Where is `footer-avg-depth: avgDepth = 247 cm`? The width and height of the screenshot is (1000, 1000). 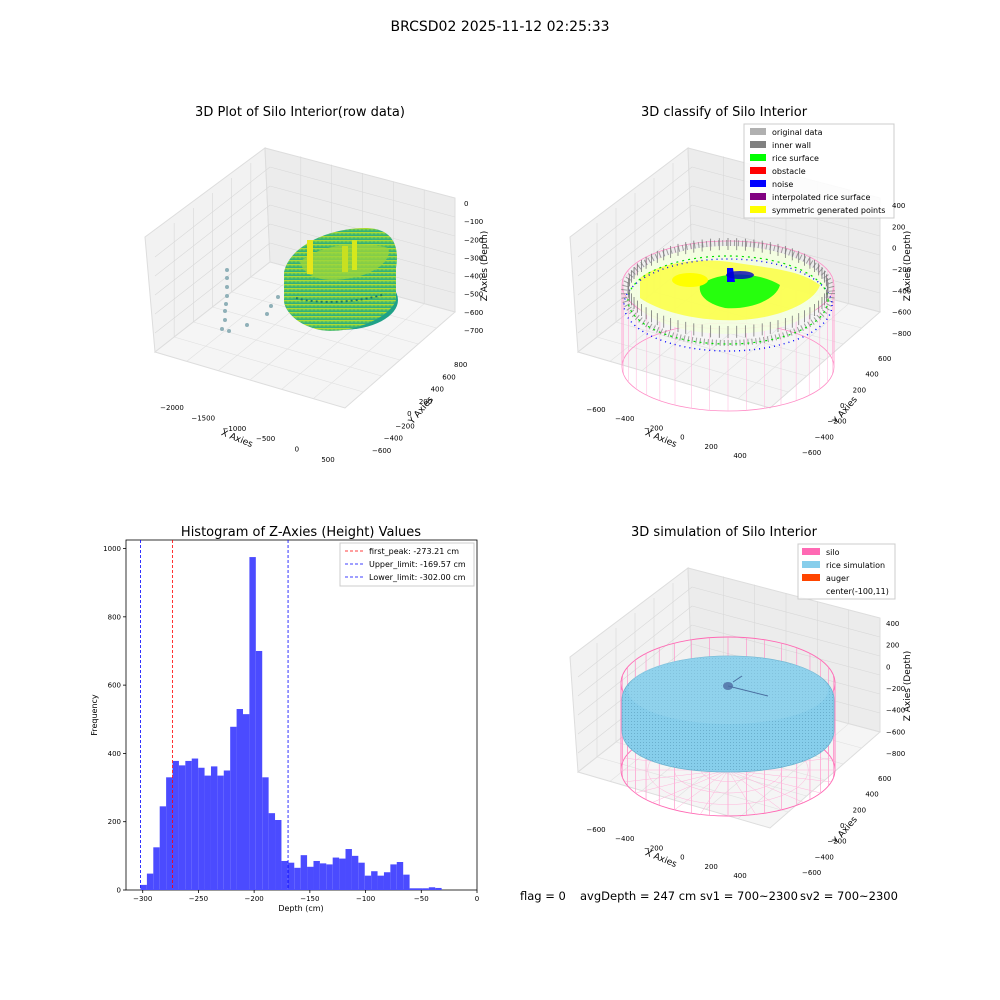 footer-avg-depth: avgDepth = 247 cm is located at coordinates (638, 896).